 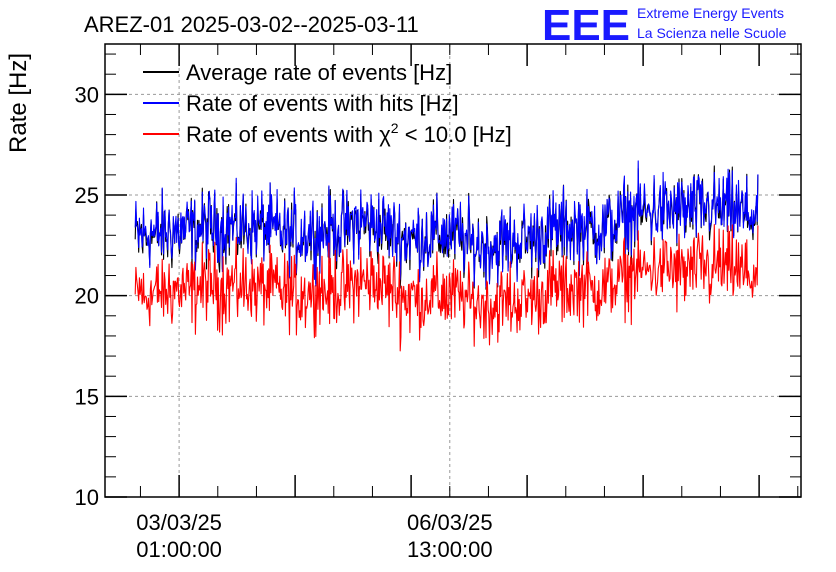 What do you see at coordinates (322, 103) in the screenshot?
I see `legend-label-hits: Rate of events with hits [Hz]` at bounding box center [322, 103].